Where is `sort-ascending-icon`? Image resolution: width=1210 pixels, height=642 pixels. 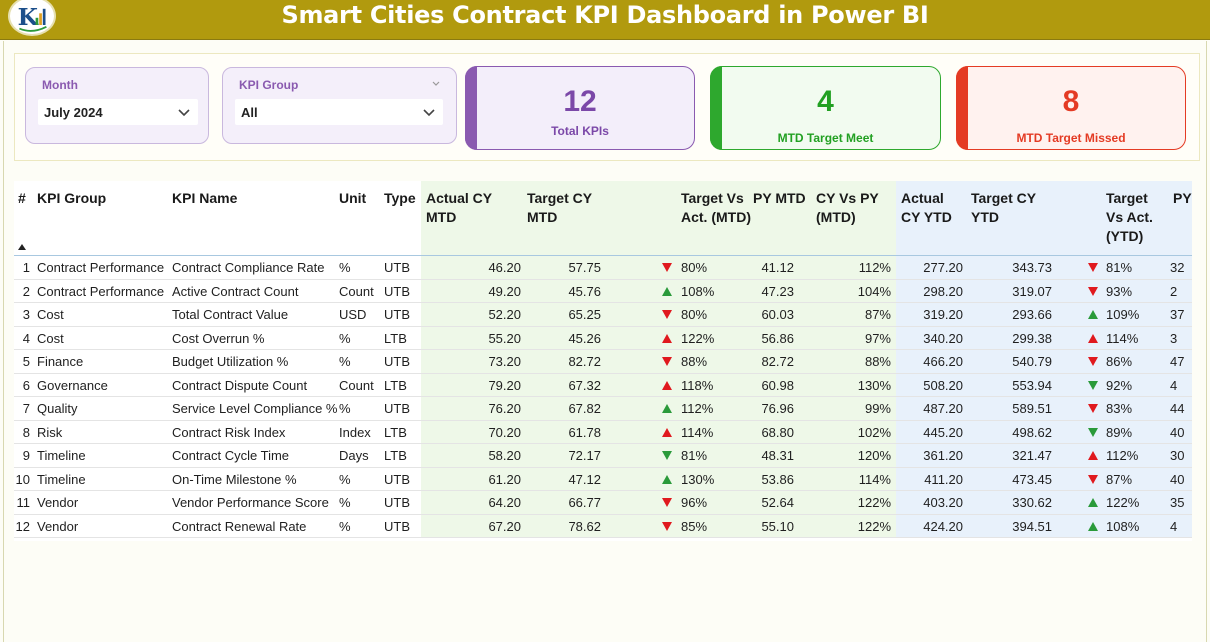
sort-ascending-icon is located at coordinates (22, 247).